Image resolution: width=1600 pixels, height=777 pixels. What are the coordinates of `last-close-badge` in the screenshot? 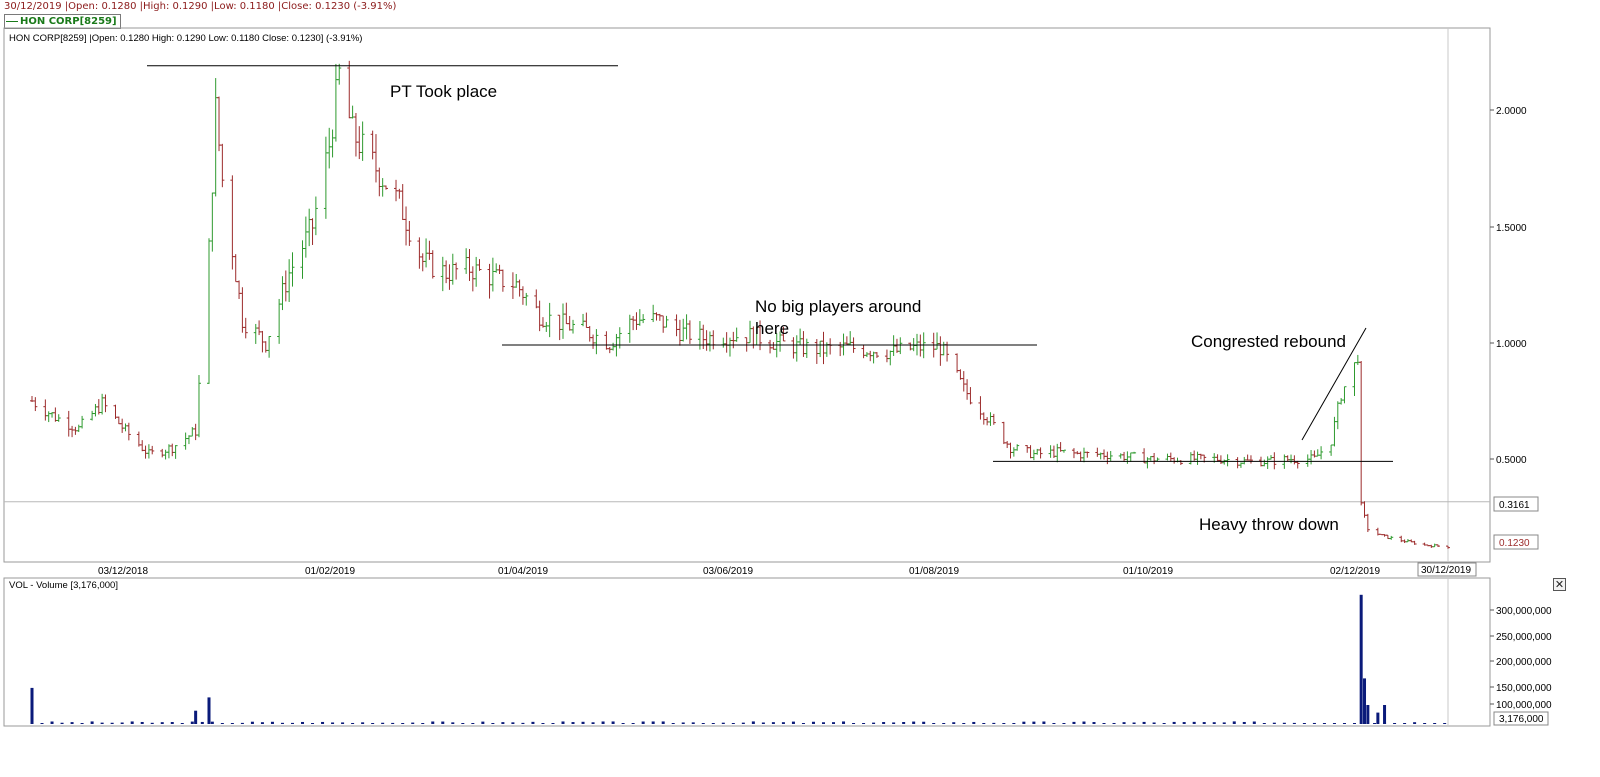 It's located at (1516, 542).